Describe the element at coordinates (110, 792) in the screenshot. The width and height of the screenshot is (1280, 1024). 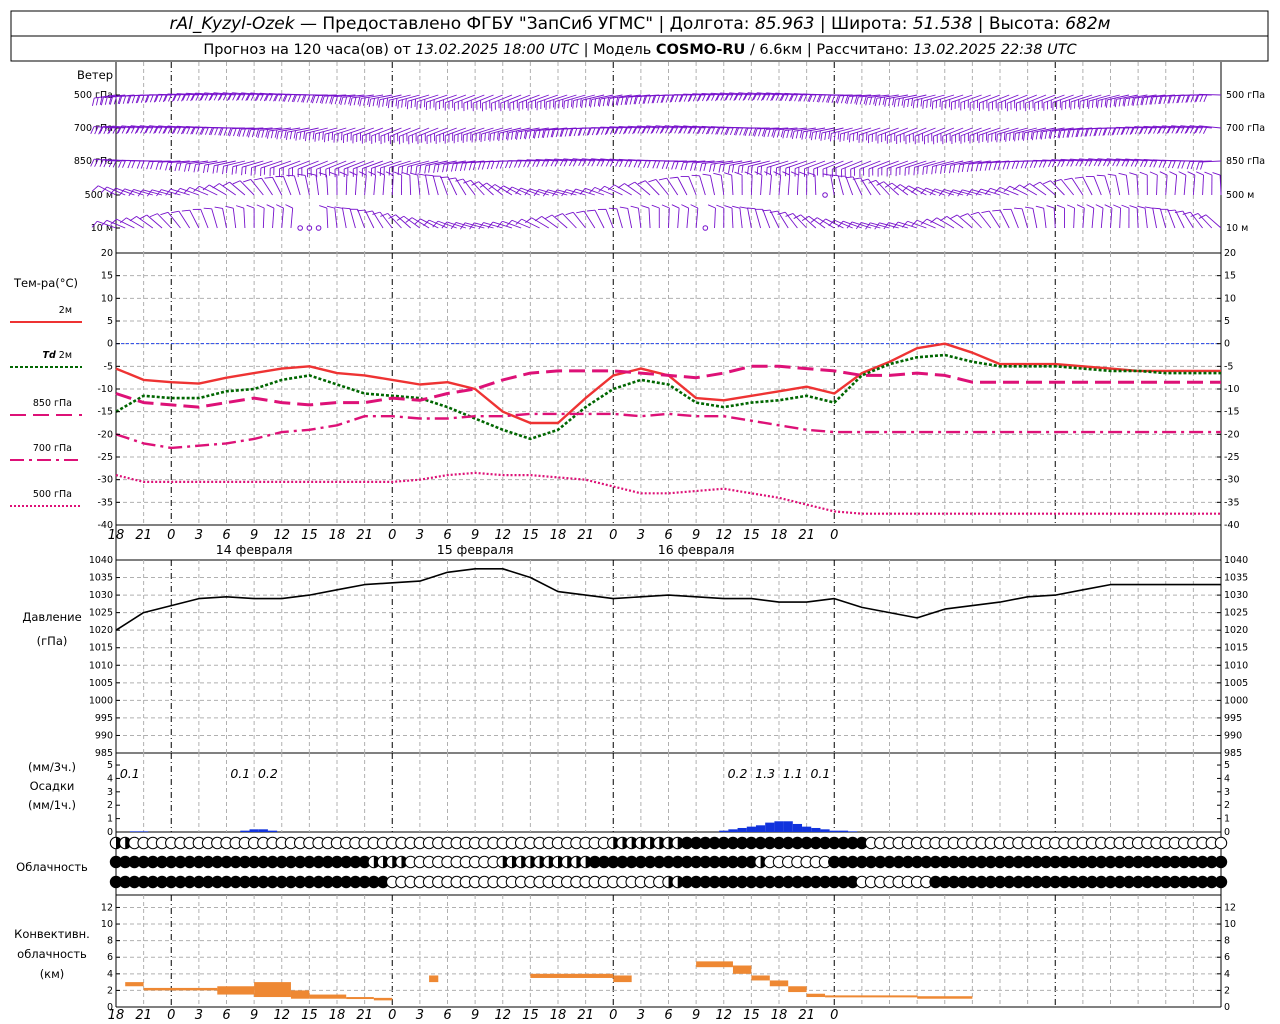
I see `precip-y-tick-left: 3` at that location.